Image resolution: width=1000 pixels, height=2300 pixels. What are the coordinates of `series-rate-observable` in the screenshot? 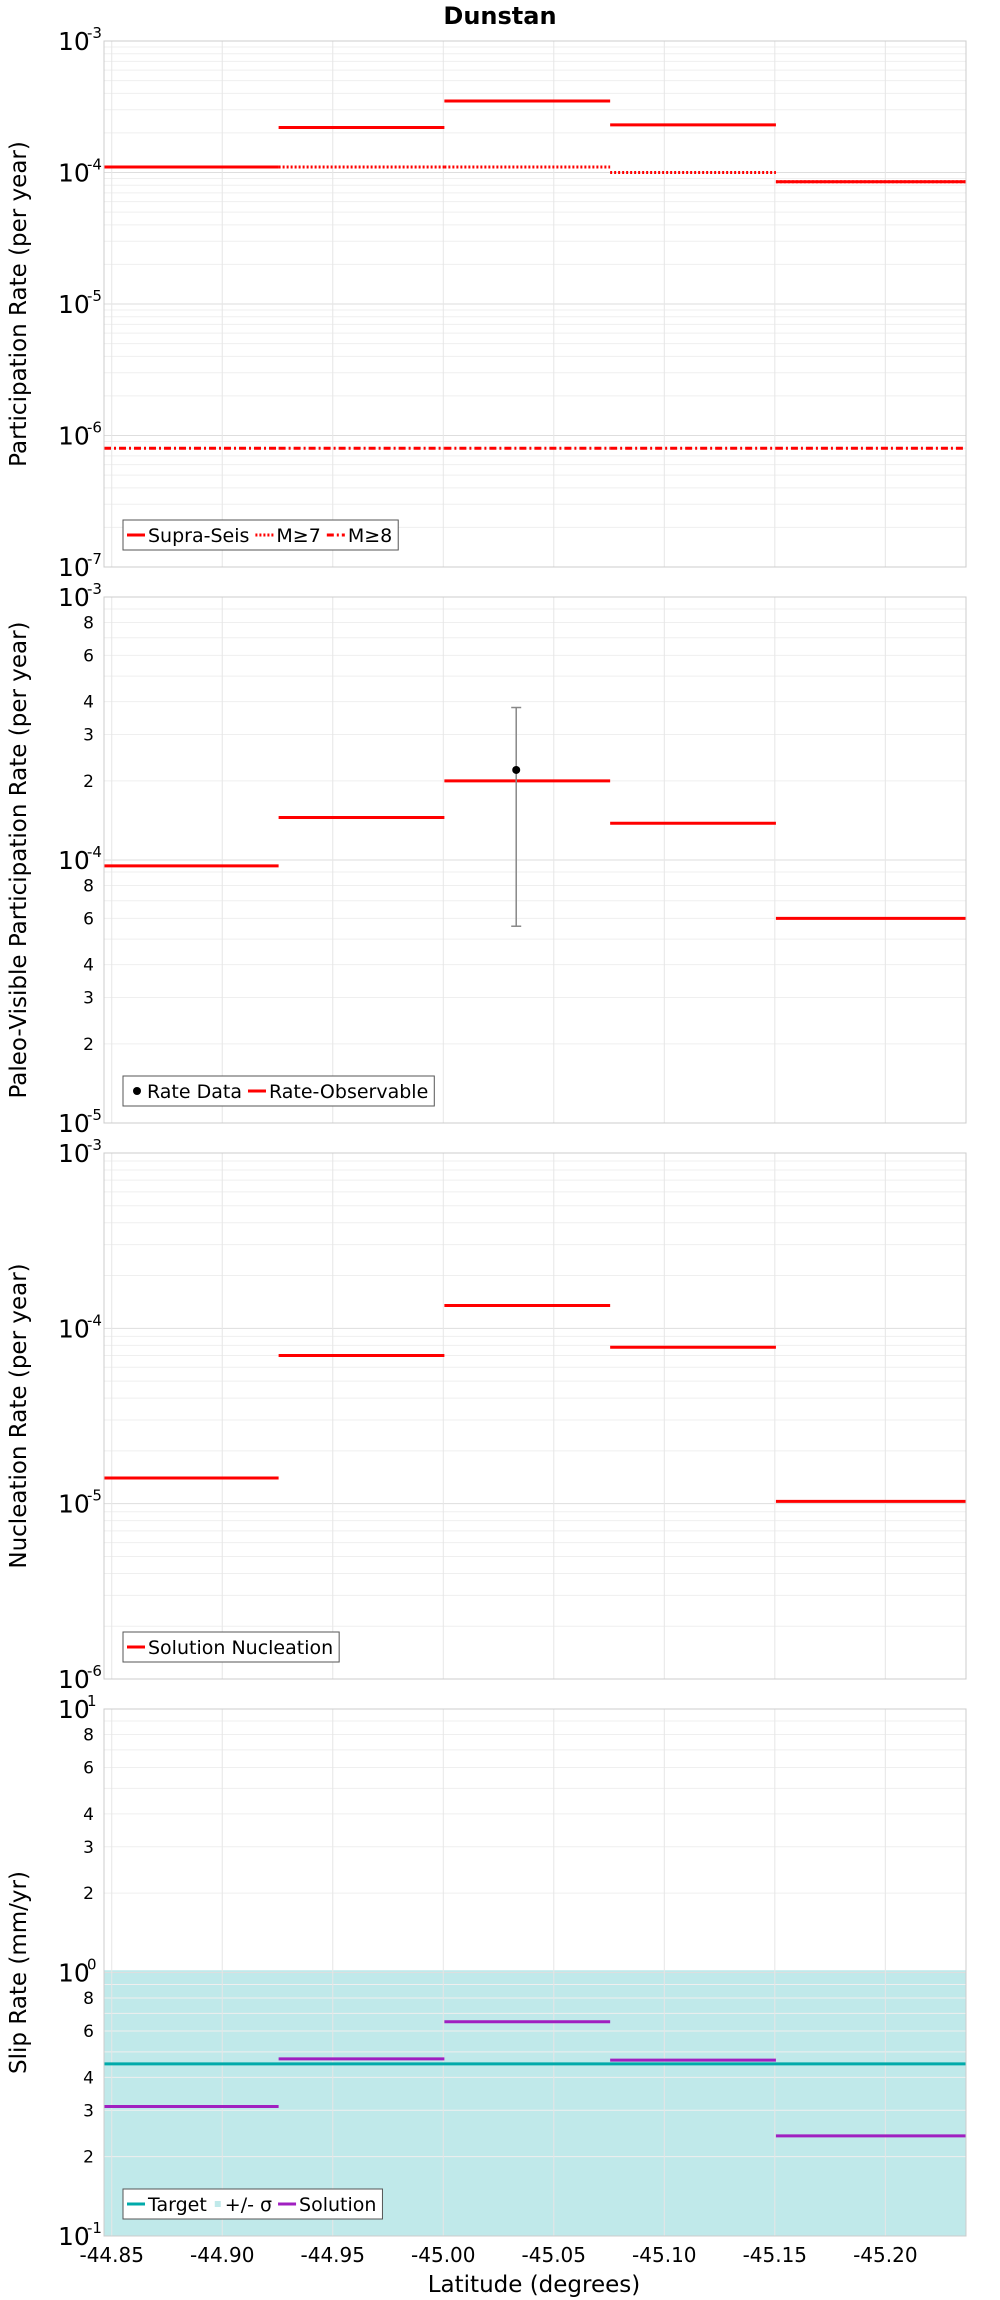 It's located at (535, 849).